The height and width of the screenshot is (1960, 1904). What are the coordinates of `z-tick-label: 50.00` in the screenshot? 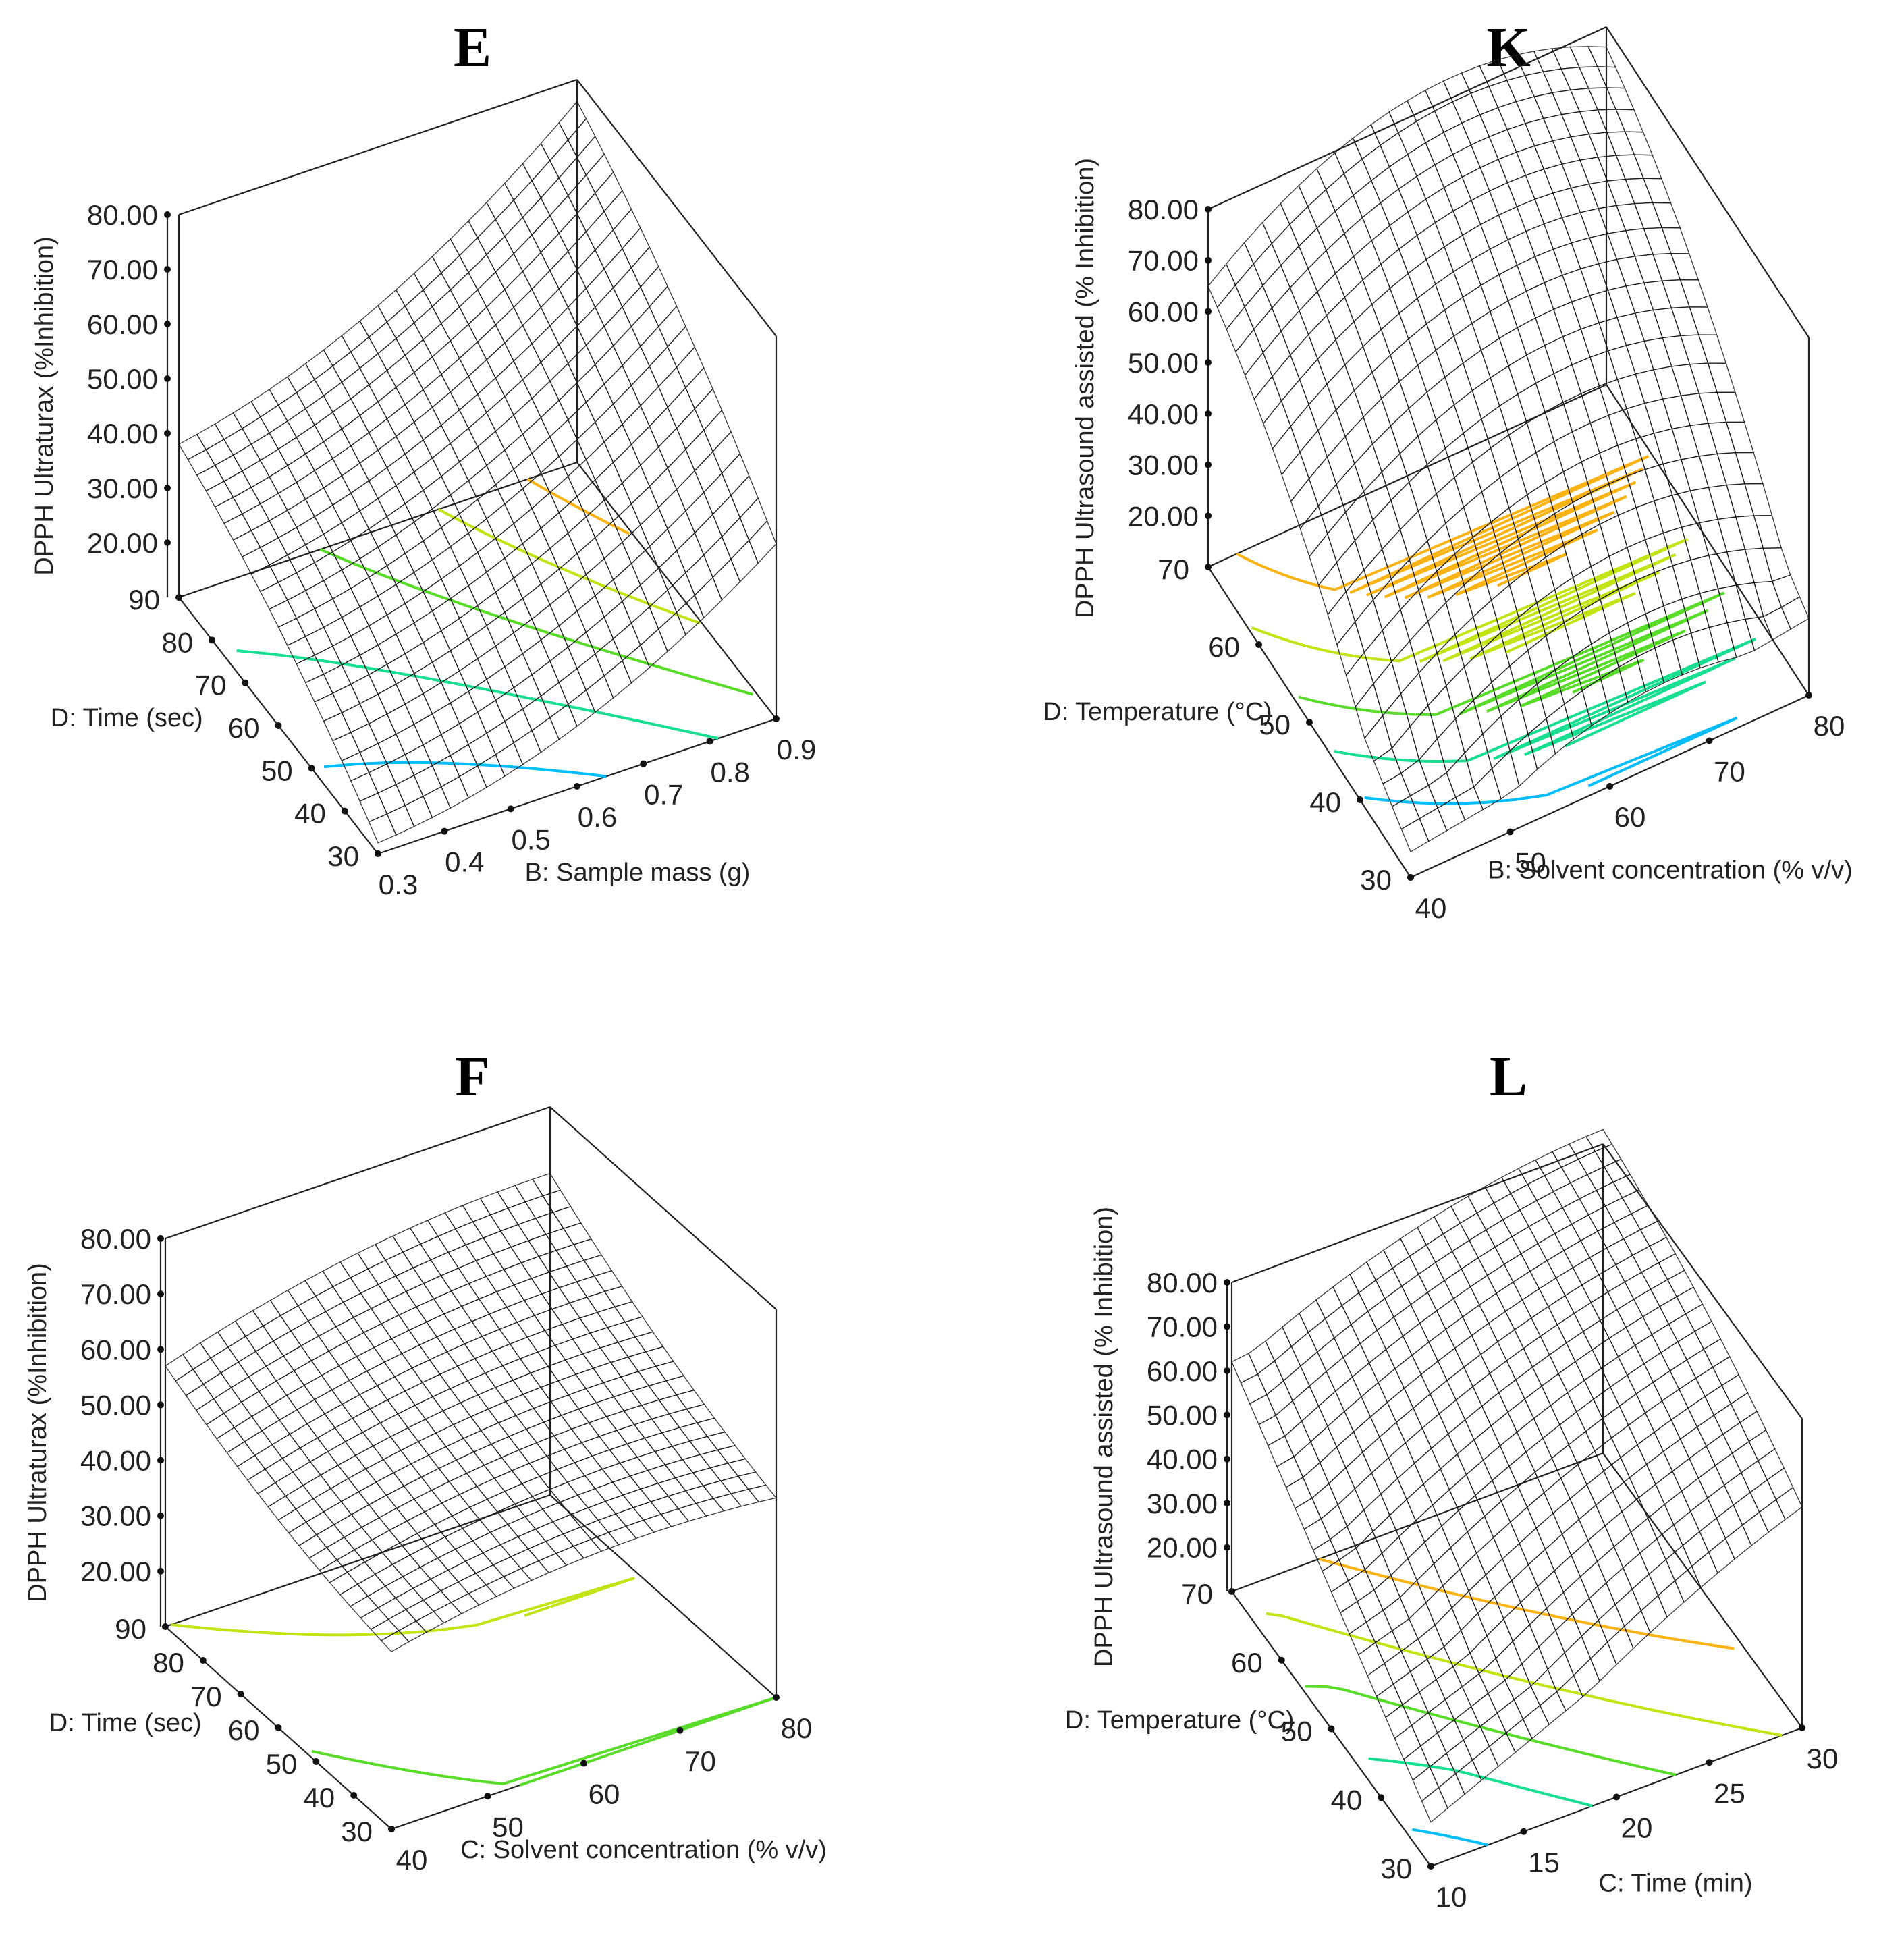 It's located at (115, 1405).